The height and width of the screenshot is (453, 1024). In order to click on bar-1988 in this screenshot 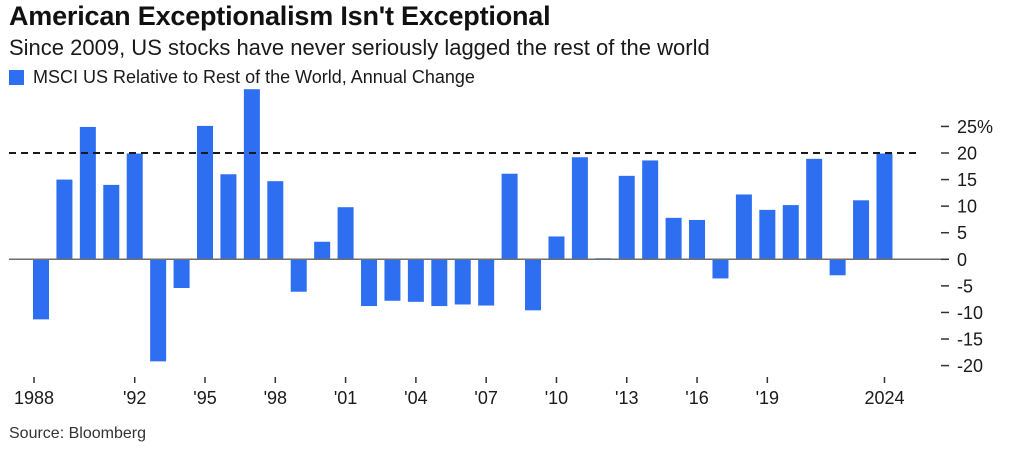, I will do `click(41, 289)`.